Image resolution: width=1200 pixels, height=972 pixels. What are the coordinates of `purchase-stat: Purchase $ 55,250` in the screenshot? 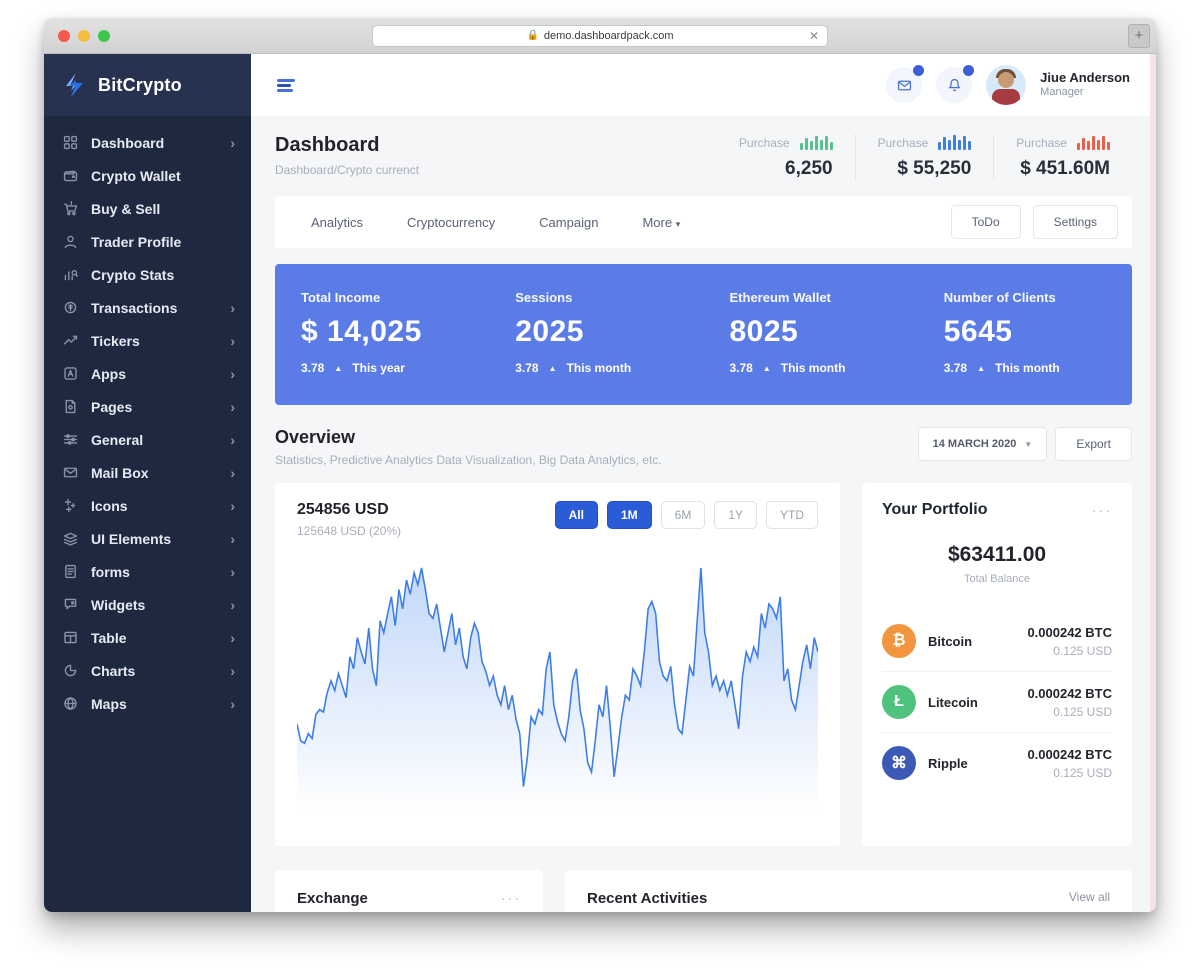 It's located at (924, 157).